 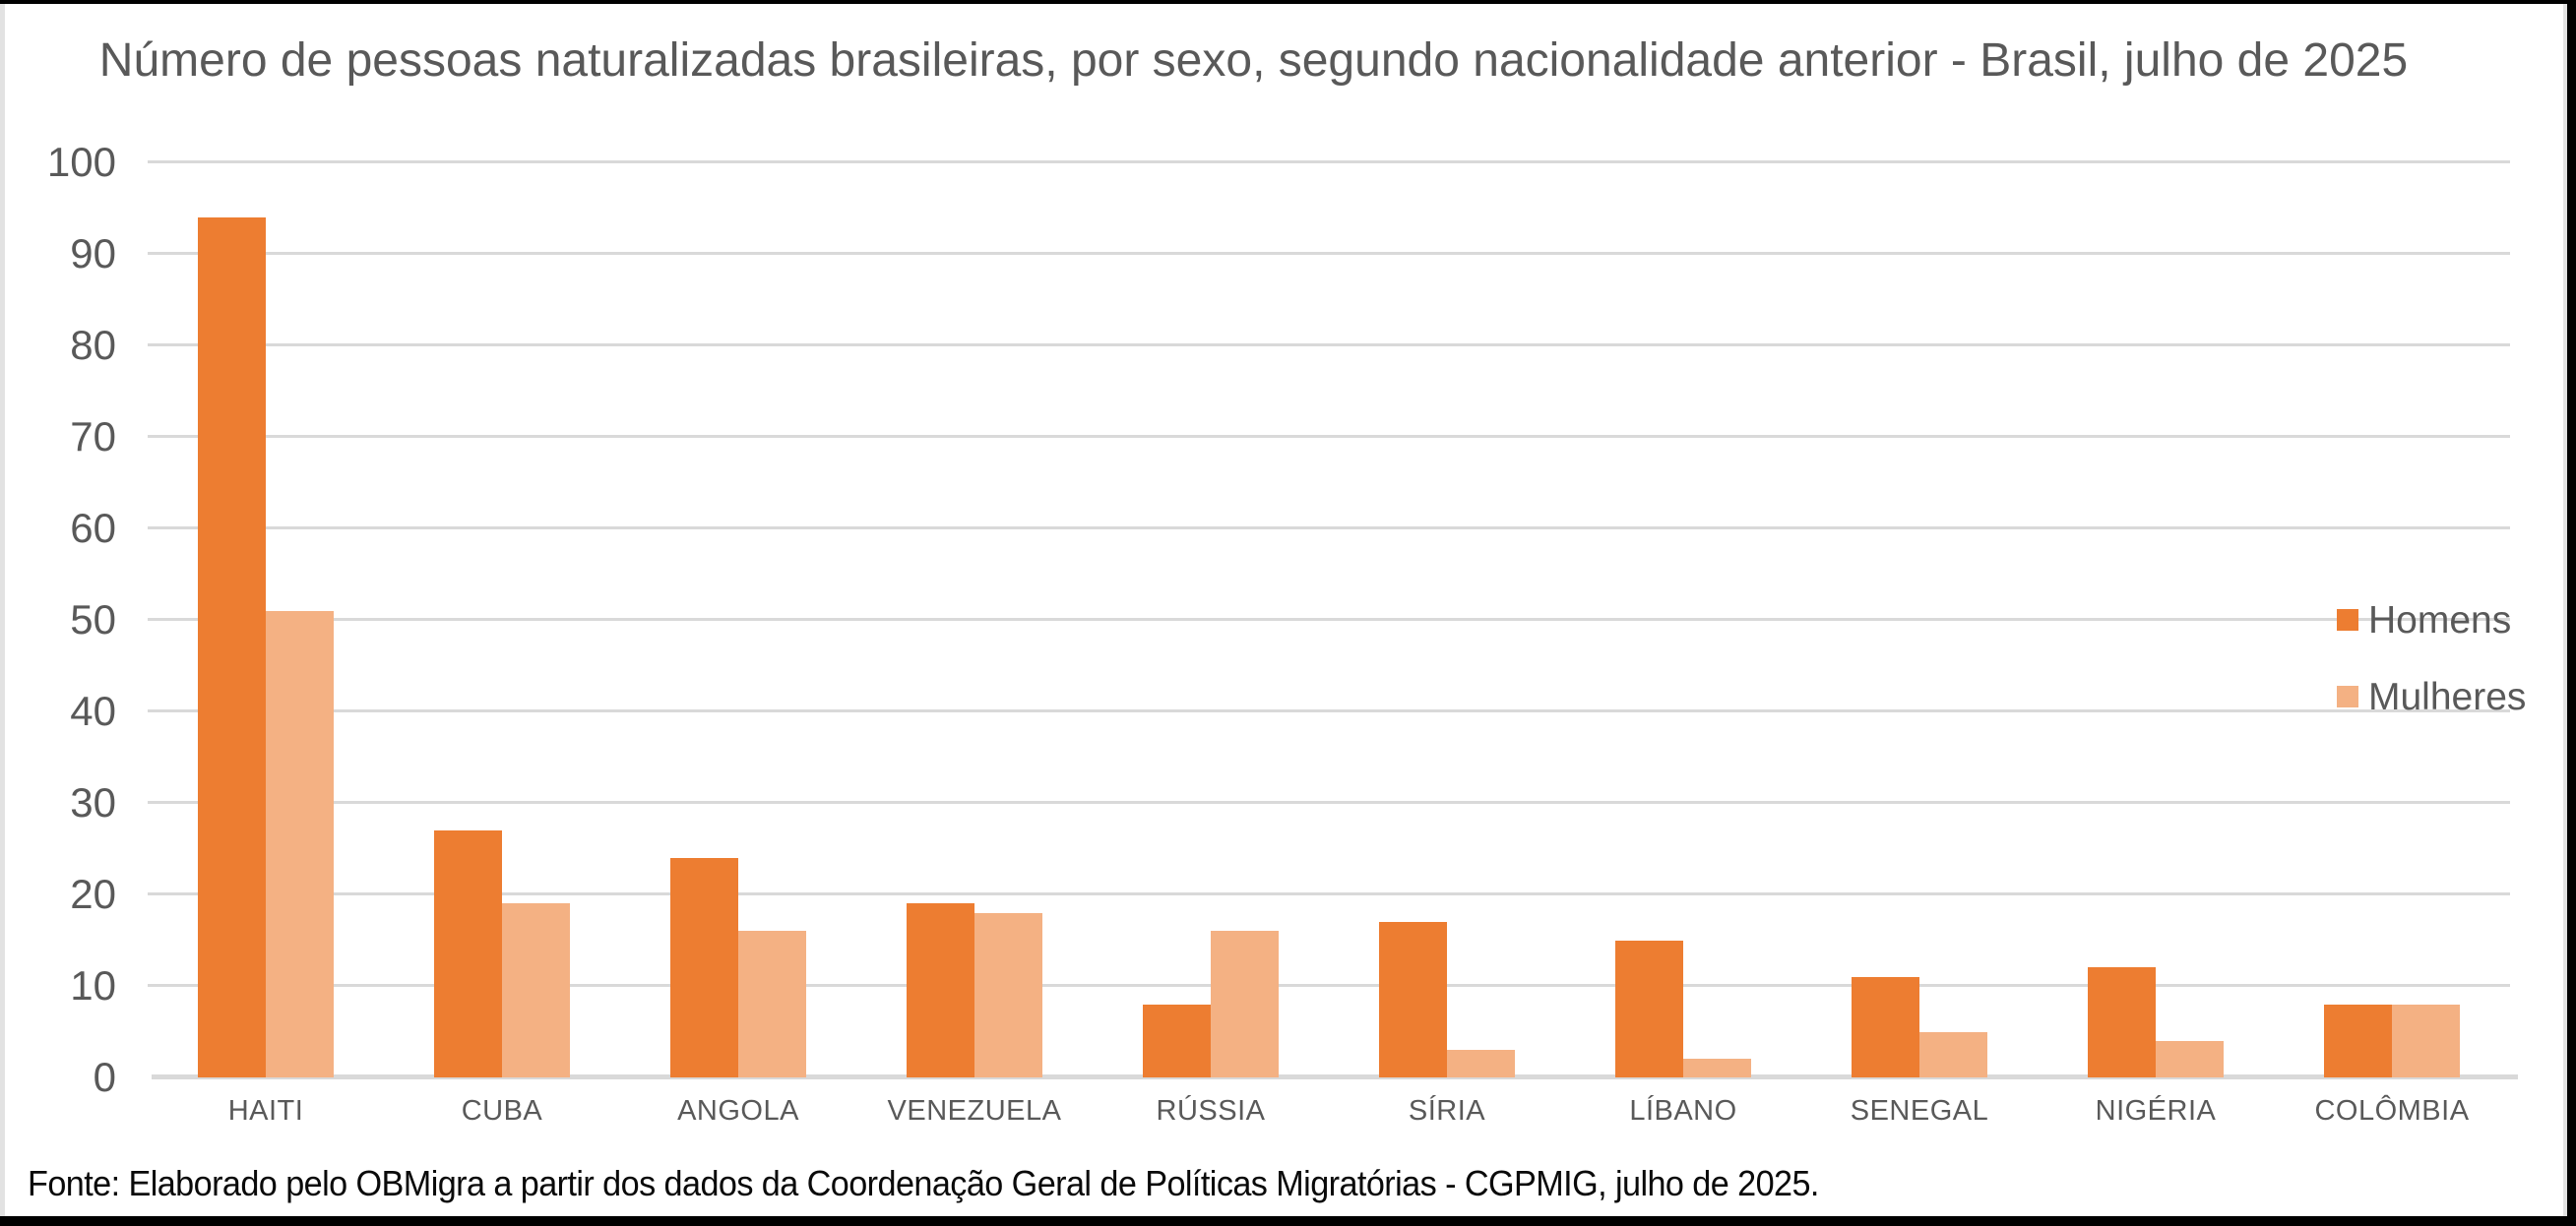 I want to click on legend-label-mulheres: Mulheres, so click(x=2447, y=696).